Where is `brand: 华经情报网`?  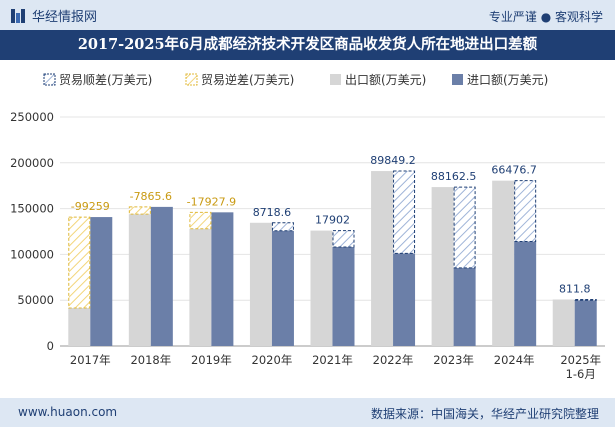
brand: 华经情报网 is located at coordinates (53, 15).